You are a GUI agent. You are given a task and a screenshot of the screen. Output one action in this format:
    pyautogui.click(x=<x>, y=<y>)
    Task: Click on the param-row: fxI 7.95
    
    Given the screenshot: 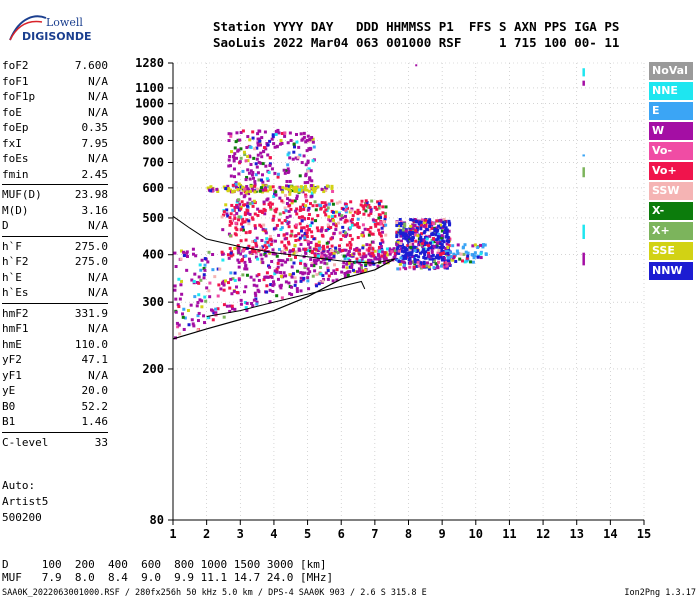 What is the action you would take?
    pyautogui.click(x=55, y=144)
    